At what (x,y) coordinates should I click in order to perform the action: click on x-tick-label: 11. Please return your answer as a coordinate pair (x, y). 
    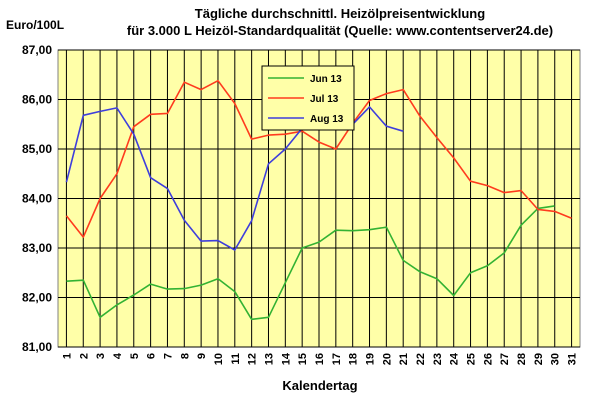
    Looking at the image, I should click on (236, 359).